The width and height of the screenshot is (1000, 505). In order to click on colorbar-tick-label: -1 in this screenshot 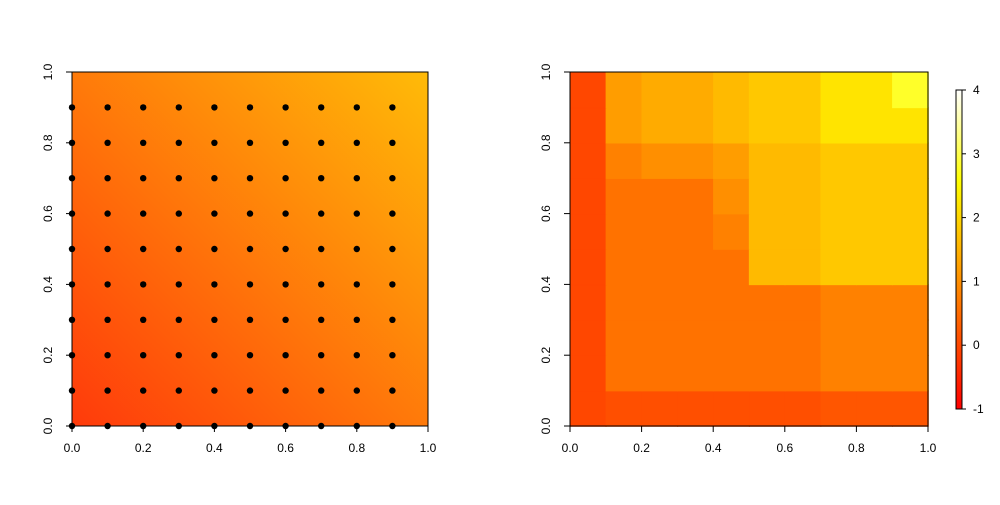, I will do `click(978, 409)`.